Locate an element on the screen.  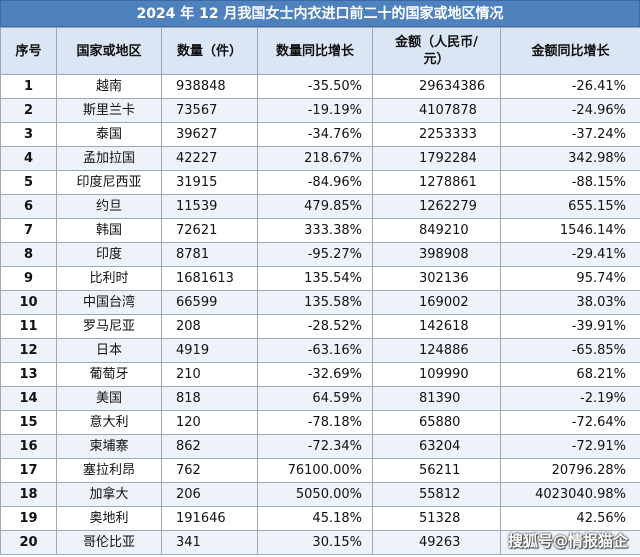
cell-amount: 109990 is located at coordinates (436, 374).